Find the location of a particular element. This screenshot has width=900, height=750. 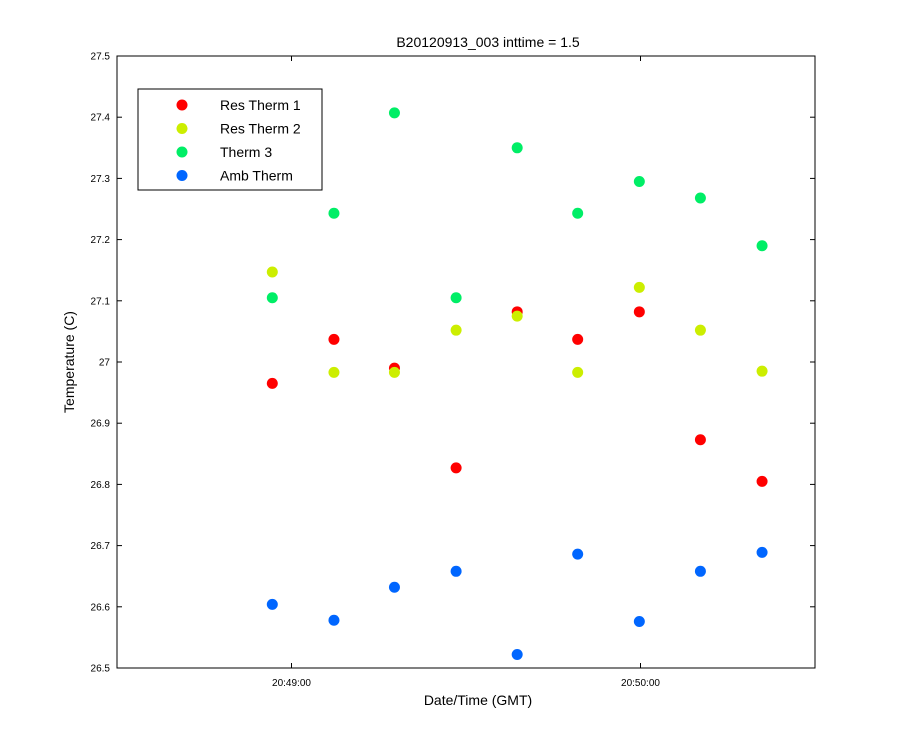

chart-title: B20120913_003 inttime = 1.5 is located at coordinates (488, 42).